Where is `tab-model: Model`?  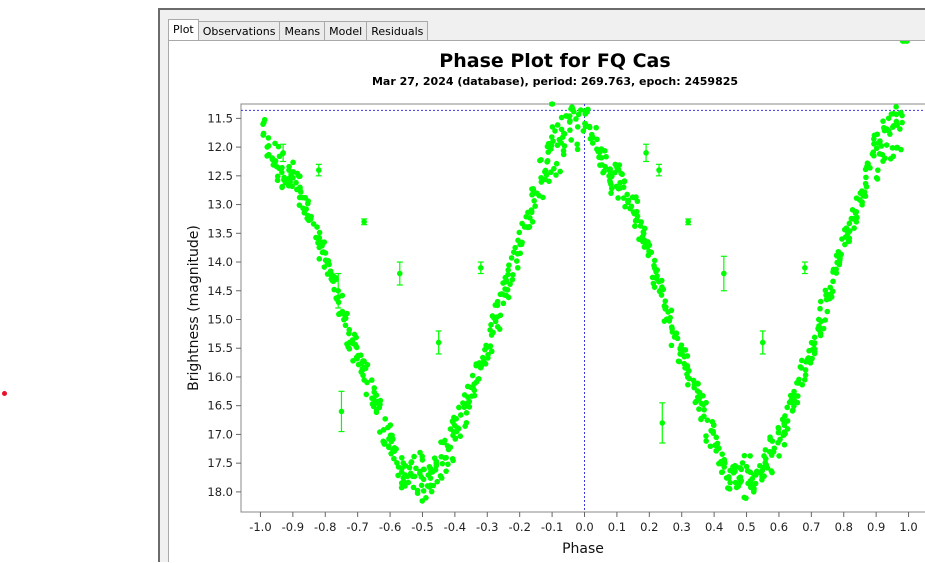 tab-model: Model is located at coordinates (346, 31).